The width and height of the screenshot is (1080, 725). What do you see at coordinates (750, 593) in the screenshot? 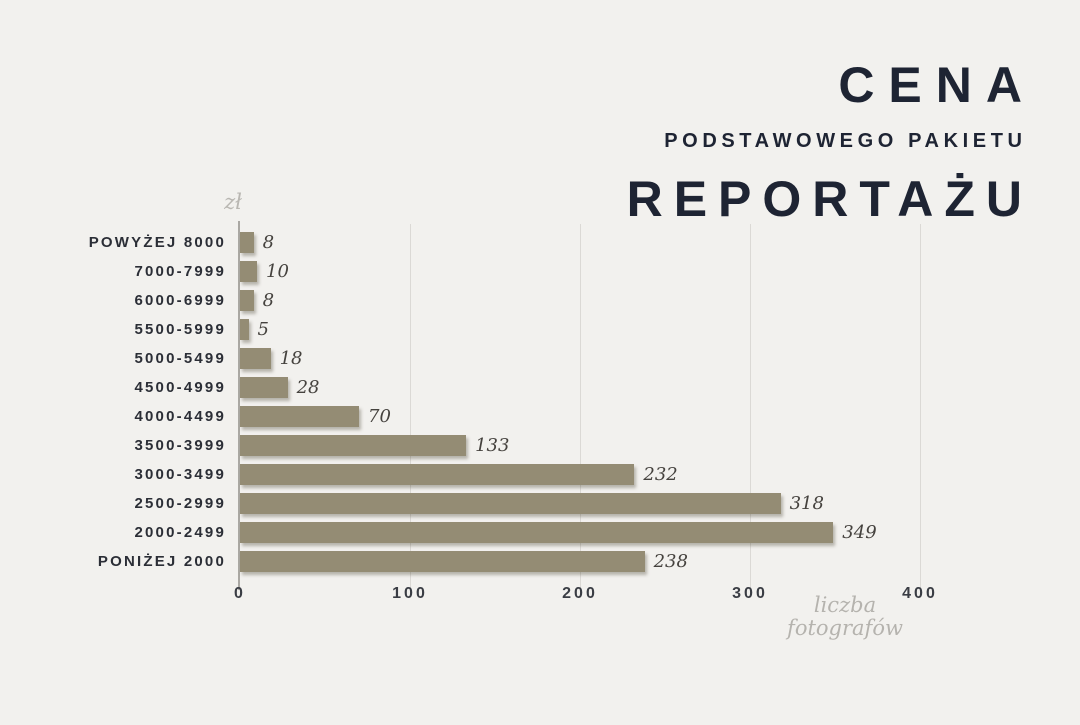
I see `x-tick-label-300: 300` at bounding box center [750, 593].